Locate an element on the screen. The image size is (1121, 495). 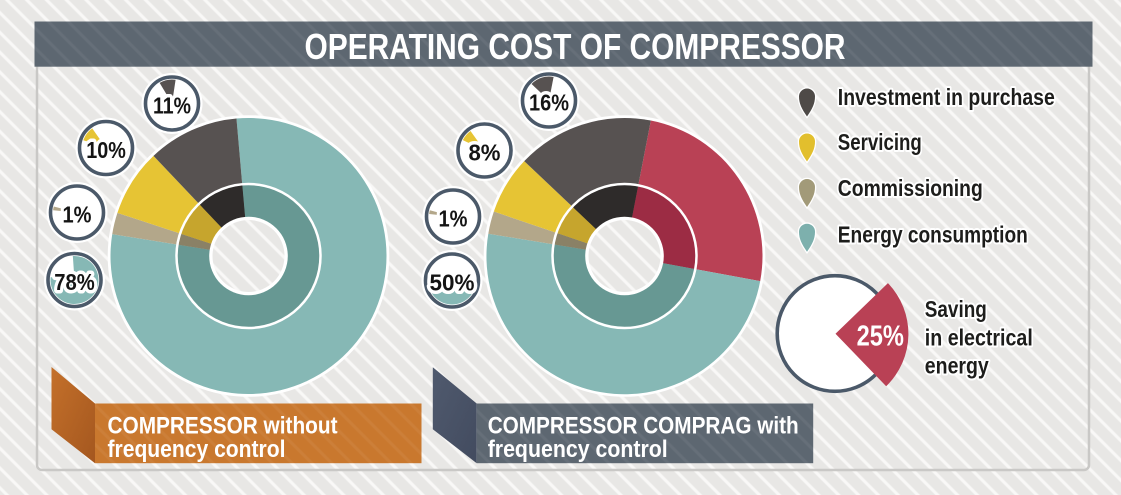
svg-text: 11% is located at coordinates (172, 106).